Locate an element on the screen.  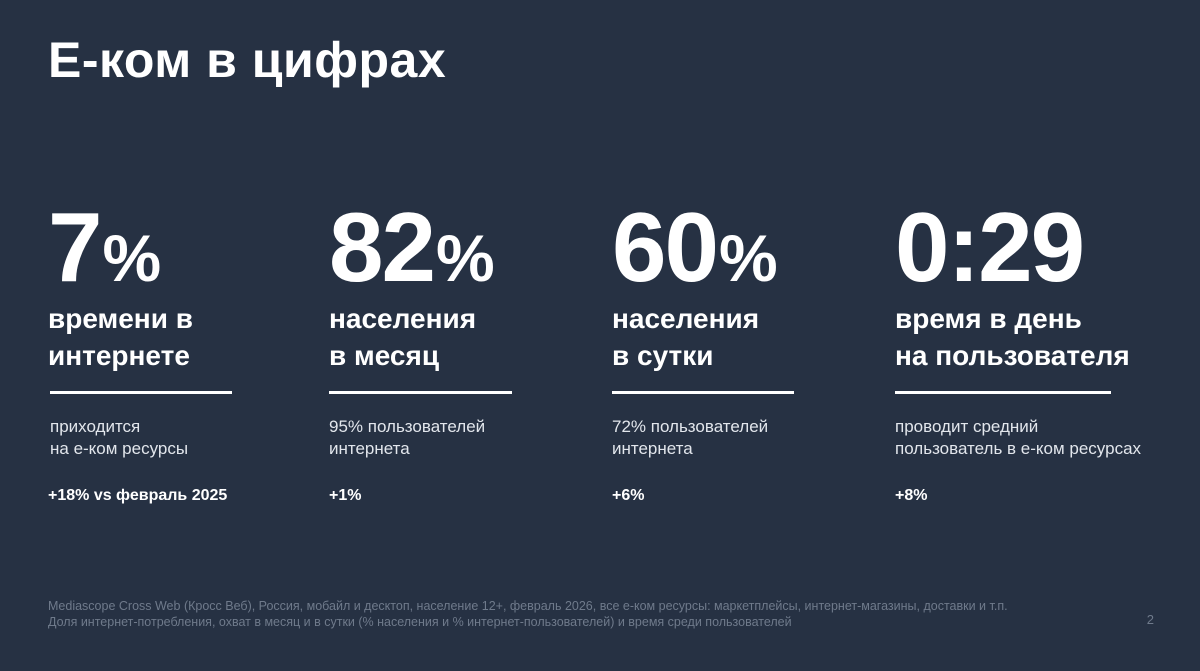
stat-label: времени в интернете is located at coordinates (120, 337).